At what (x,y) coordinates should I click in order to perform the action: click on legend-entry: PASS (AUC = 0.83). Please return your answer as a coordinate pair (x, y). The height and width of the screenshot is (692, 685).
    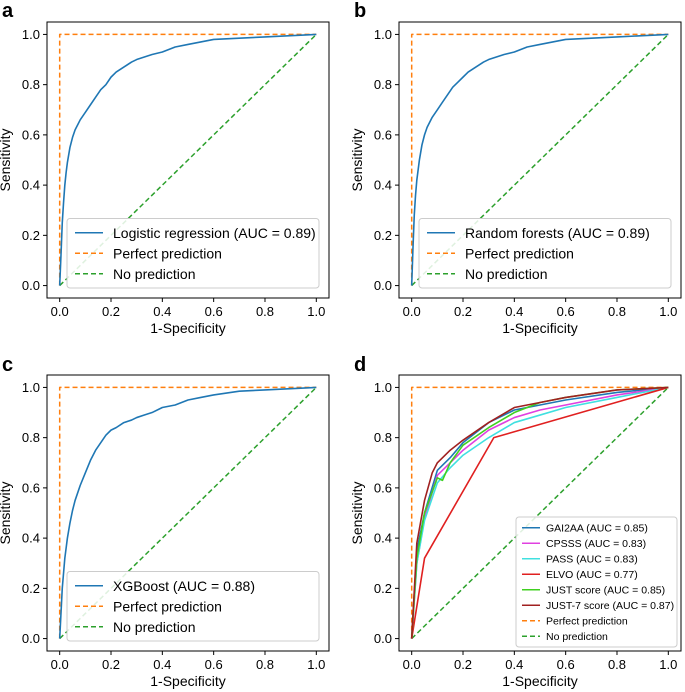
    Looking at the image, I should click on (592, 560).